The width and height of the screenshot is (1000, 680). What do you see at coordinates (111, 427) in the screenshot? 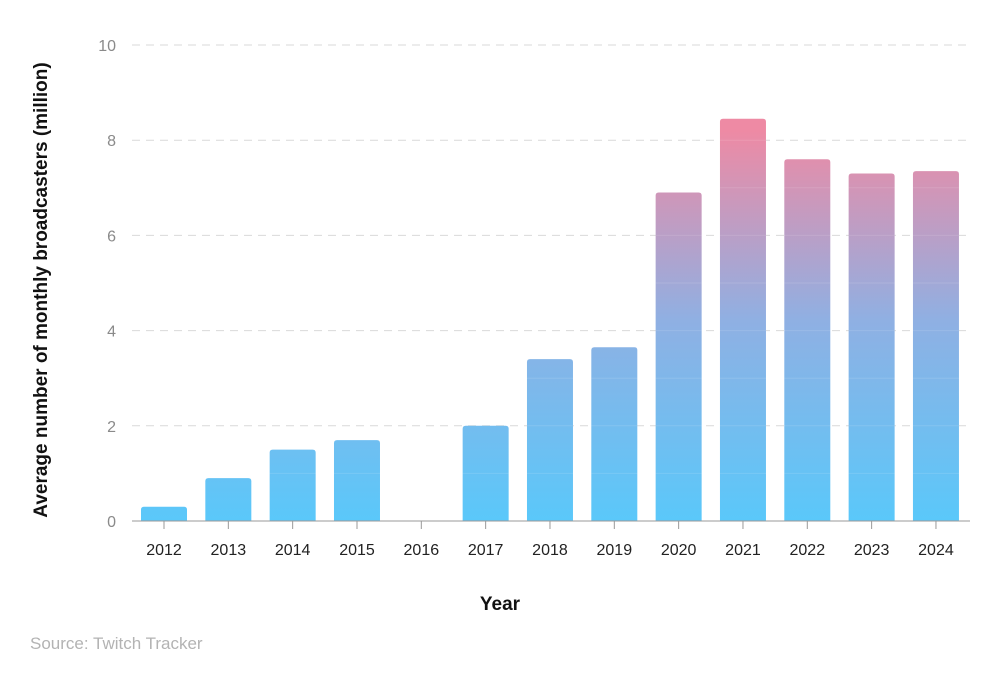
I see `y-tick-label: 2` at bounding box center [111, 427].